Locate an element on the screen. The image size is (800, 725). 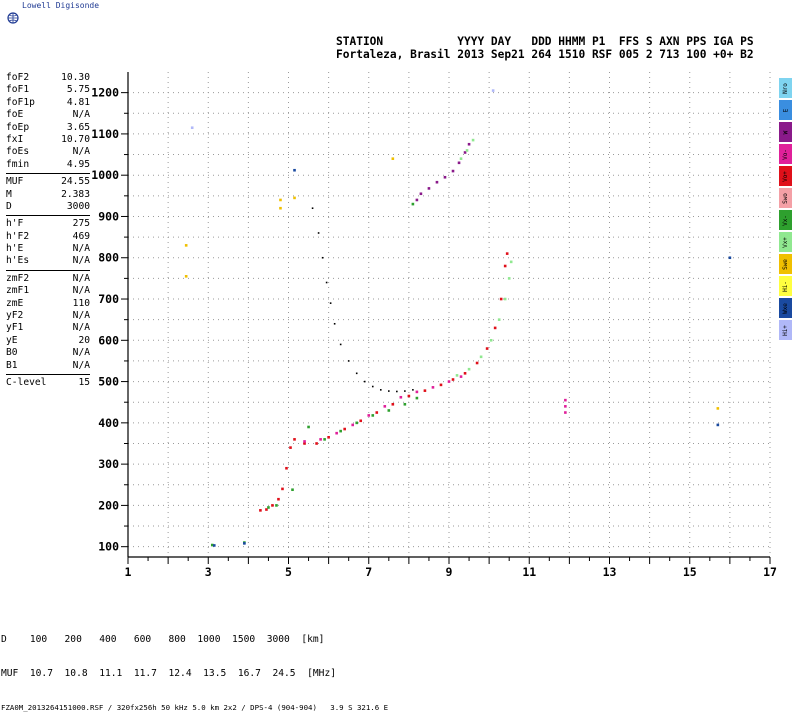
legend-label: Vo- is located at coordinates (785, 154).